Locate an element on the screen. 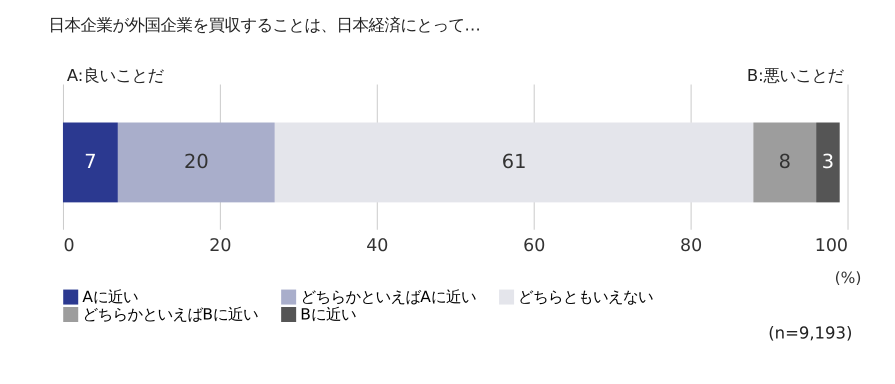  legend-label: どちらともいえない is located at coordinates (586, 297).